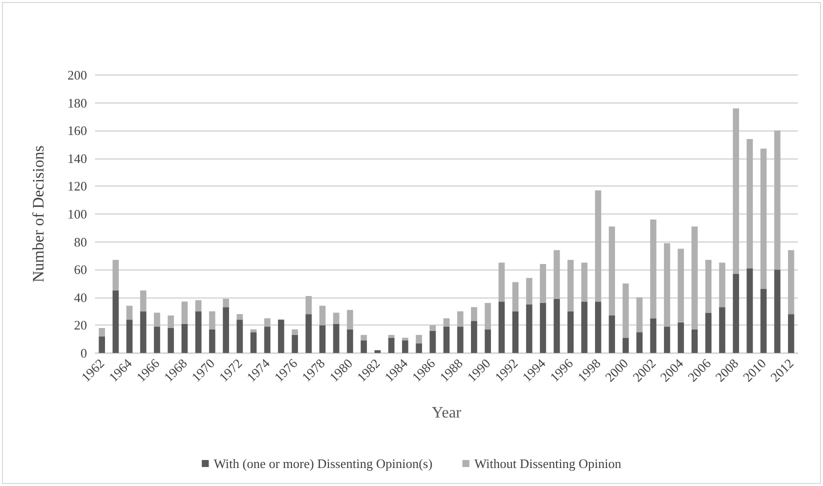 This screenshot has height=486, width=823. I want to click on y-tick-label: 200, so click(77, 75).